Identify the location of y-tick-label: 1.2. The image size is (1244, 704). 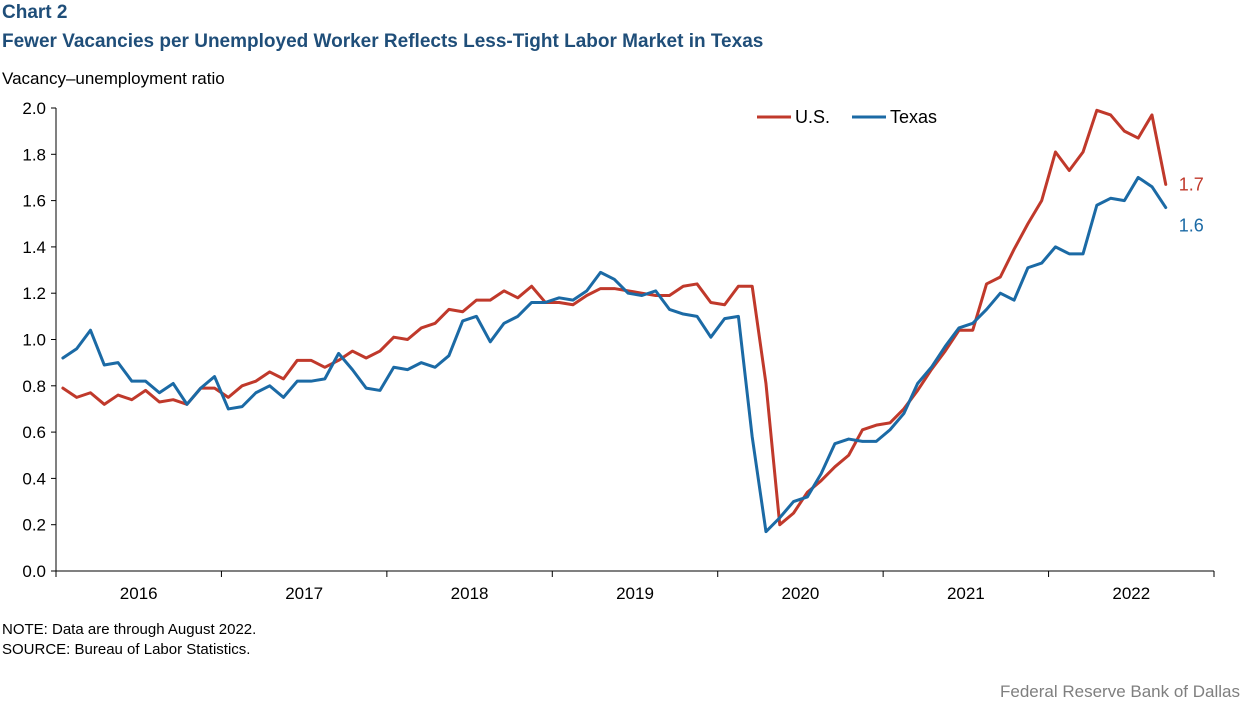
(34, 293).